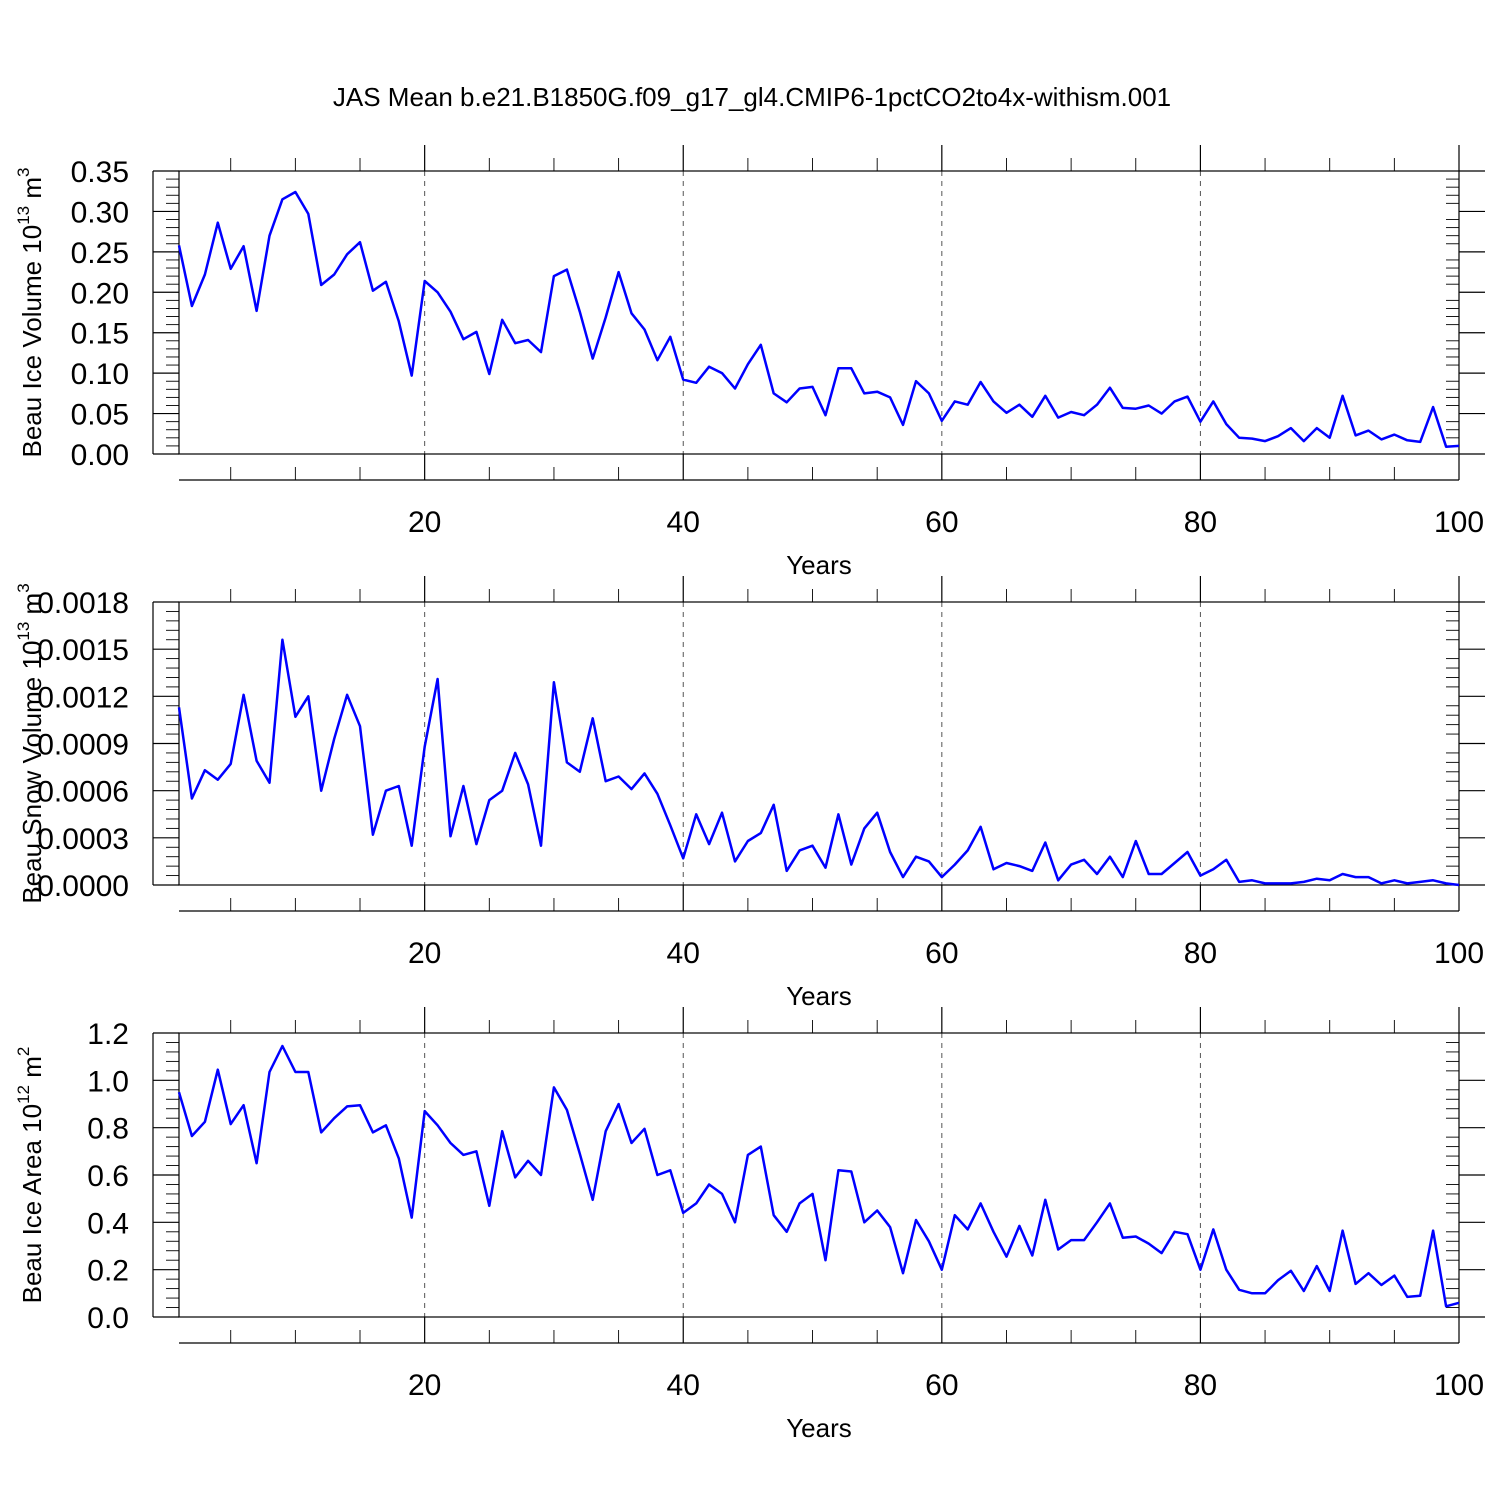  Describe the element at coordinates (100, 212) in the screenshot. I see `y-tick-label: 0.30` at that location.